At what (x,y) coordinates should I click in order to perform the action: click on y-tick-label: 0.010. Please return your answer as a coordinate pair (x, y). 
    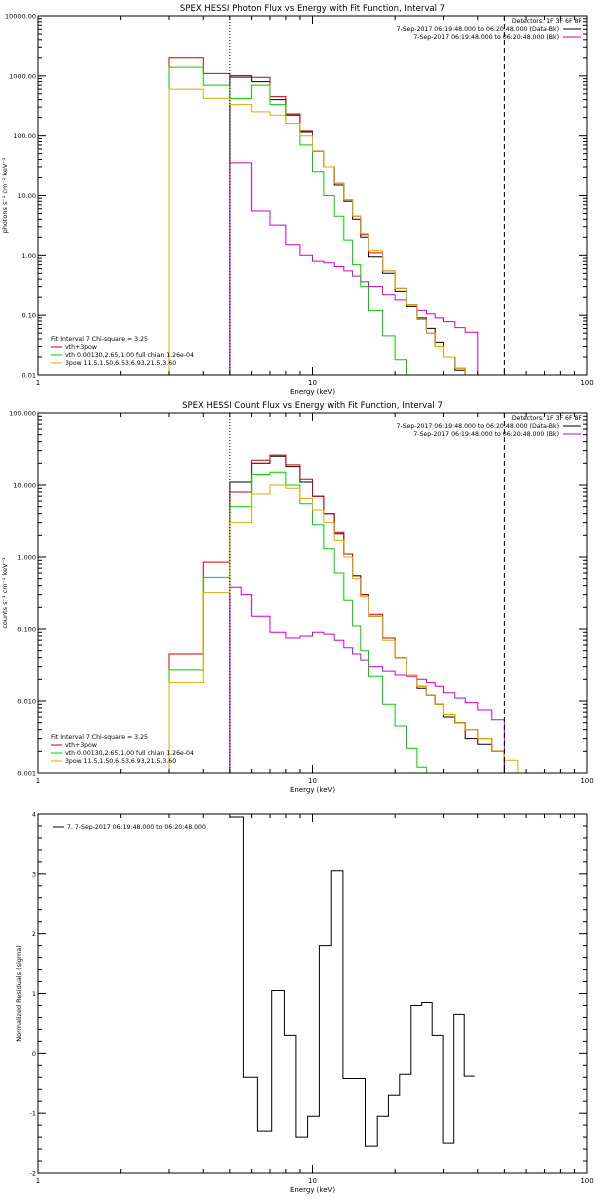
    Looking at the image, I should click on (26, 702).